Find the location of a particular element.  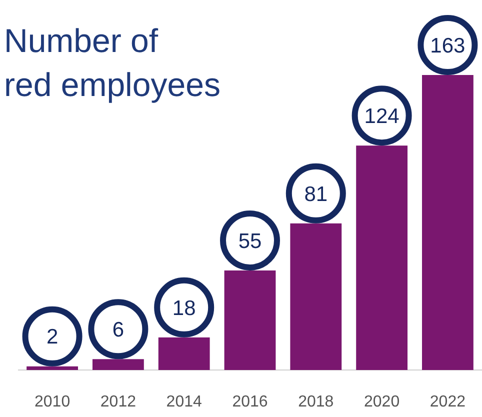

data-label: 18 is located at coordinates (184, 308).